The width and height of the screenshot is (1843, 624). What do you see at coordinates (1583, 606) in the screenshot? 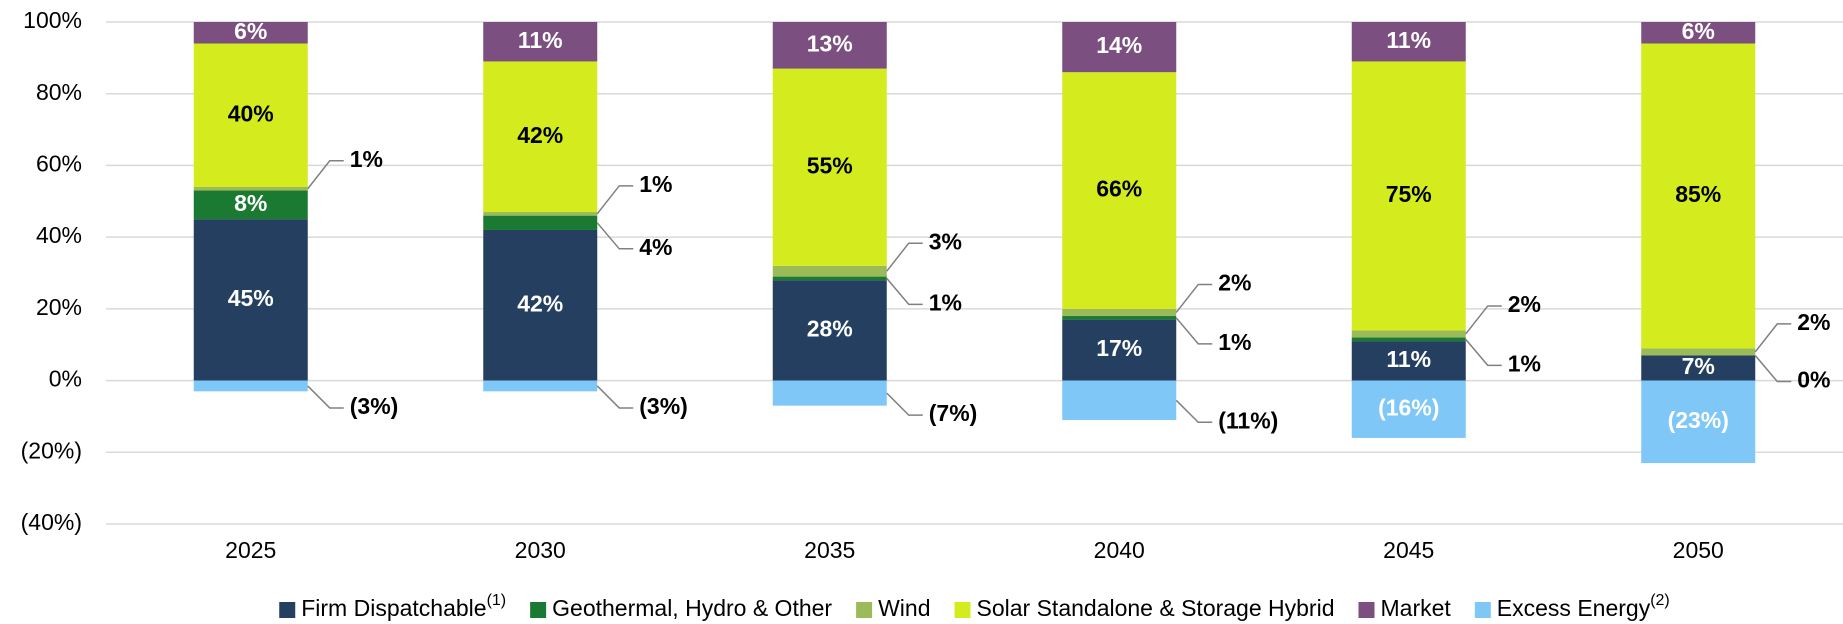
I see `legend-label: Excess Energy(2)` at bounding box center [1583, 606].